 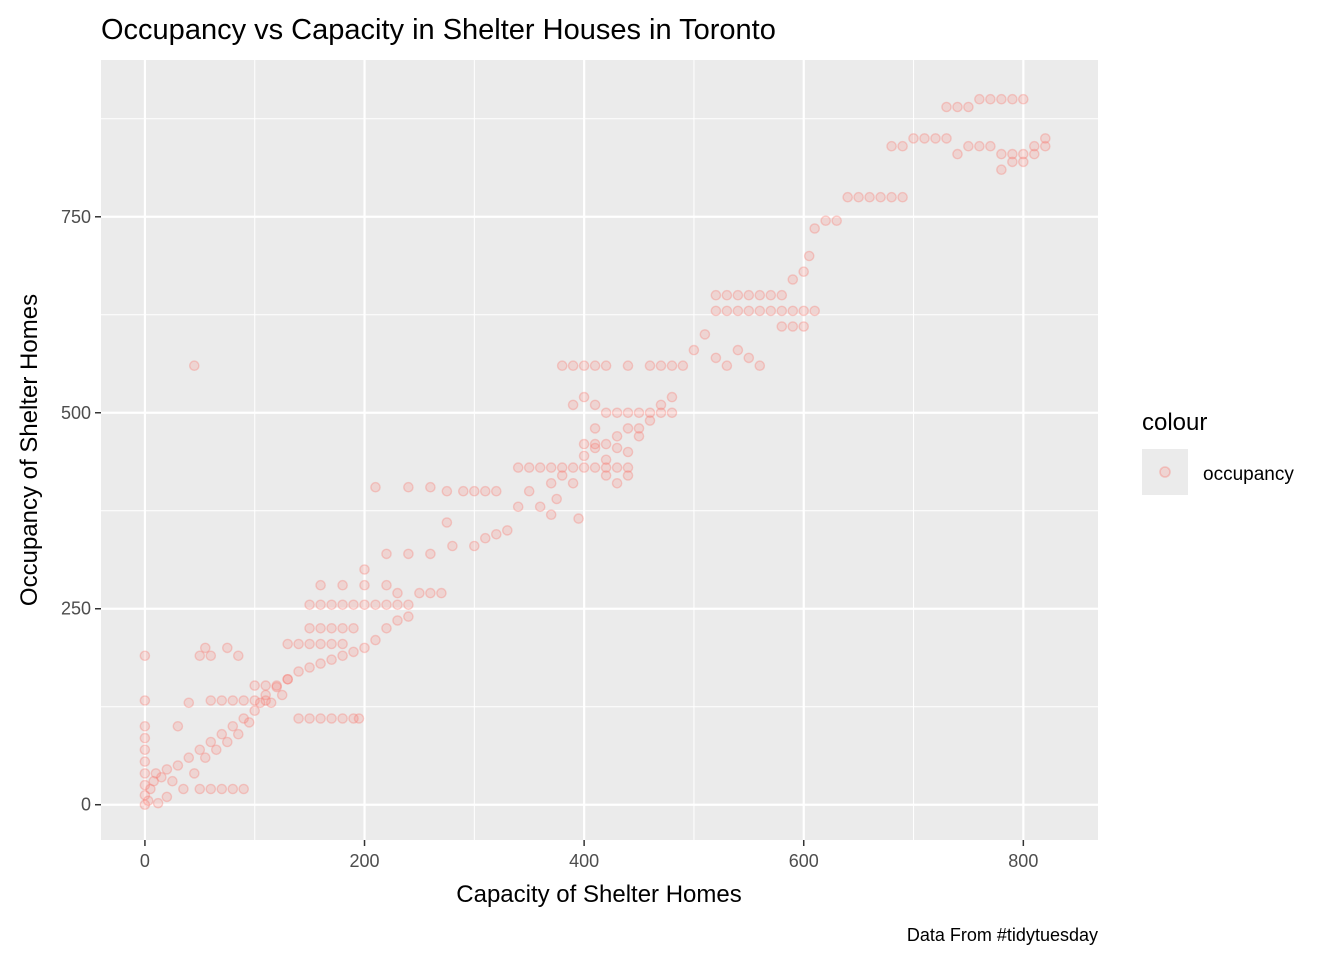 What do you see at coordinates (1023, 861) in the screenshot?
I see `x-tick-label: 800` at bounding box center [1023, 861].